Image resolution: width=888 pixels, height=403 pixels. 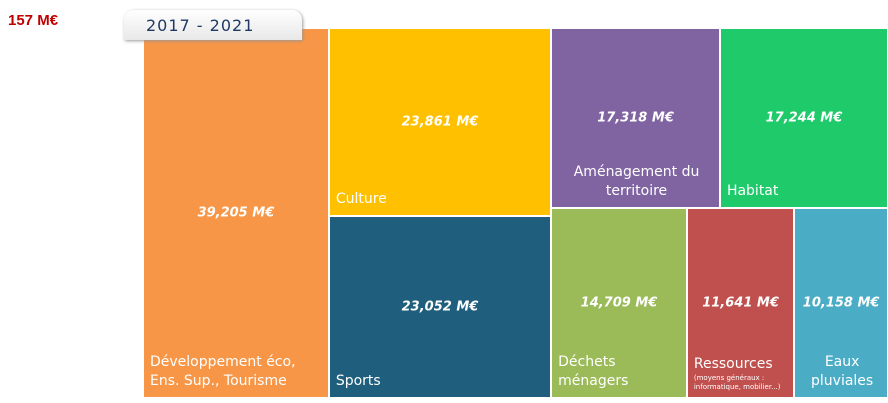 I want to click on category-text: Déchets ménagers, so click(x=593, y=372).